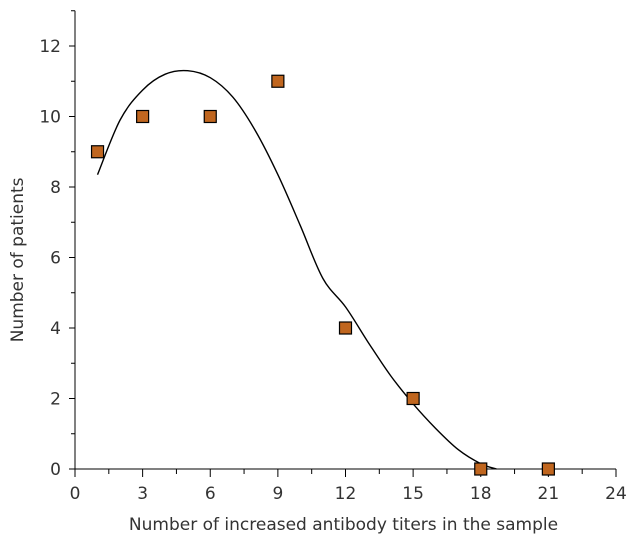 This screenshot has height=536, width=629. I want to click on y-tick-label: 0, so click(55, 470).